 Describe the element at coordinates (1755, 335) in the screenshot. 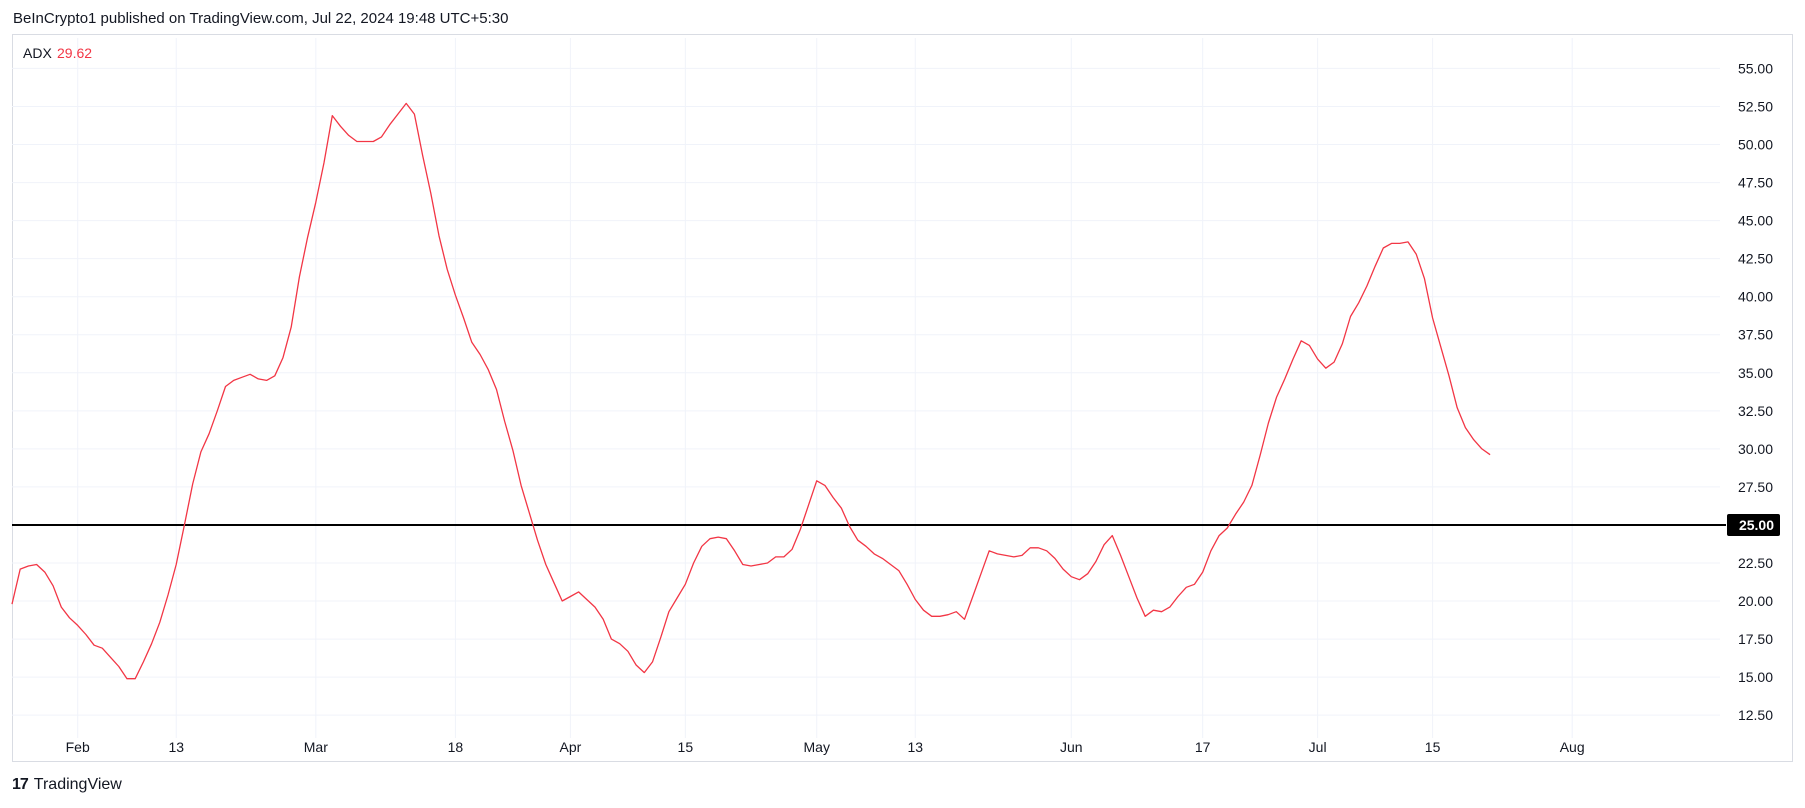

I see `y-tick-label: 37.50` at that location.